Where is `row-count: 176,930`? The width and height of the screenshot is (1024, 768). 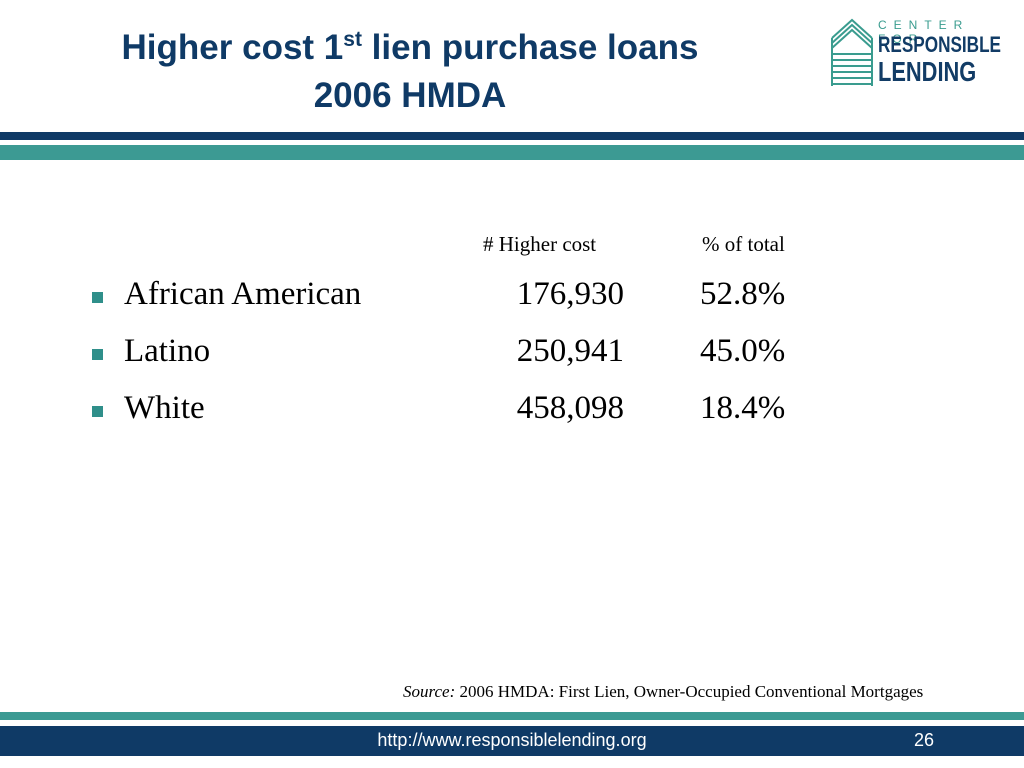
row-count: 176,930 is located at coordinates (570, 294).